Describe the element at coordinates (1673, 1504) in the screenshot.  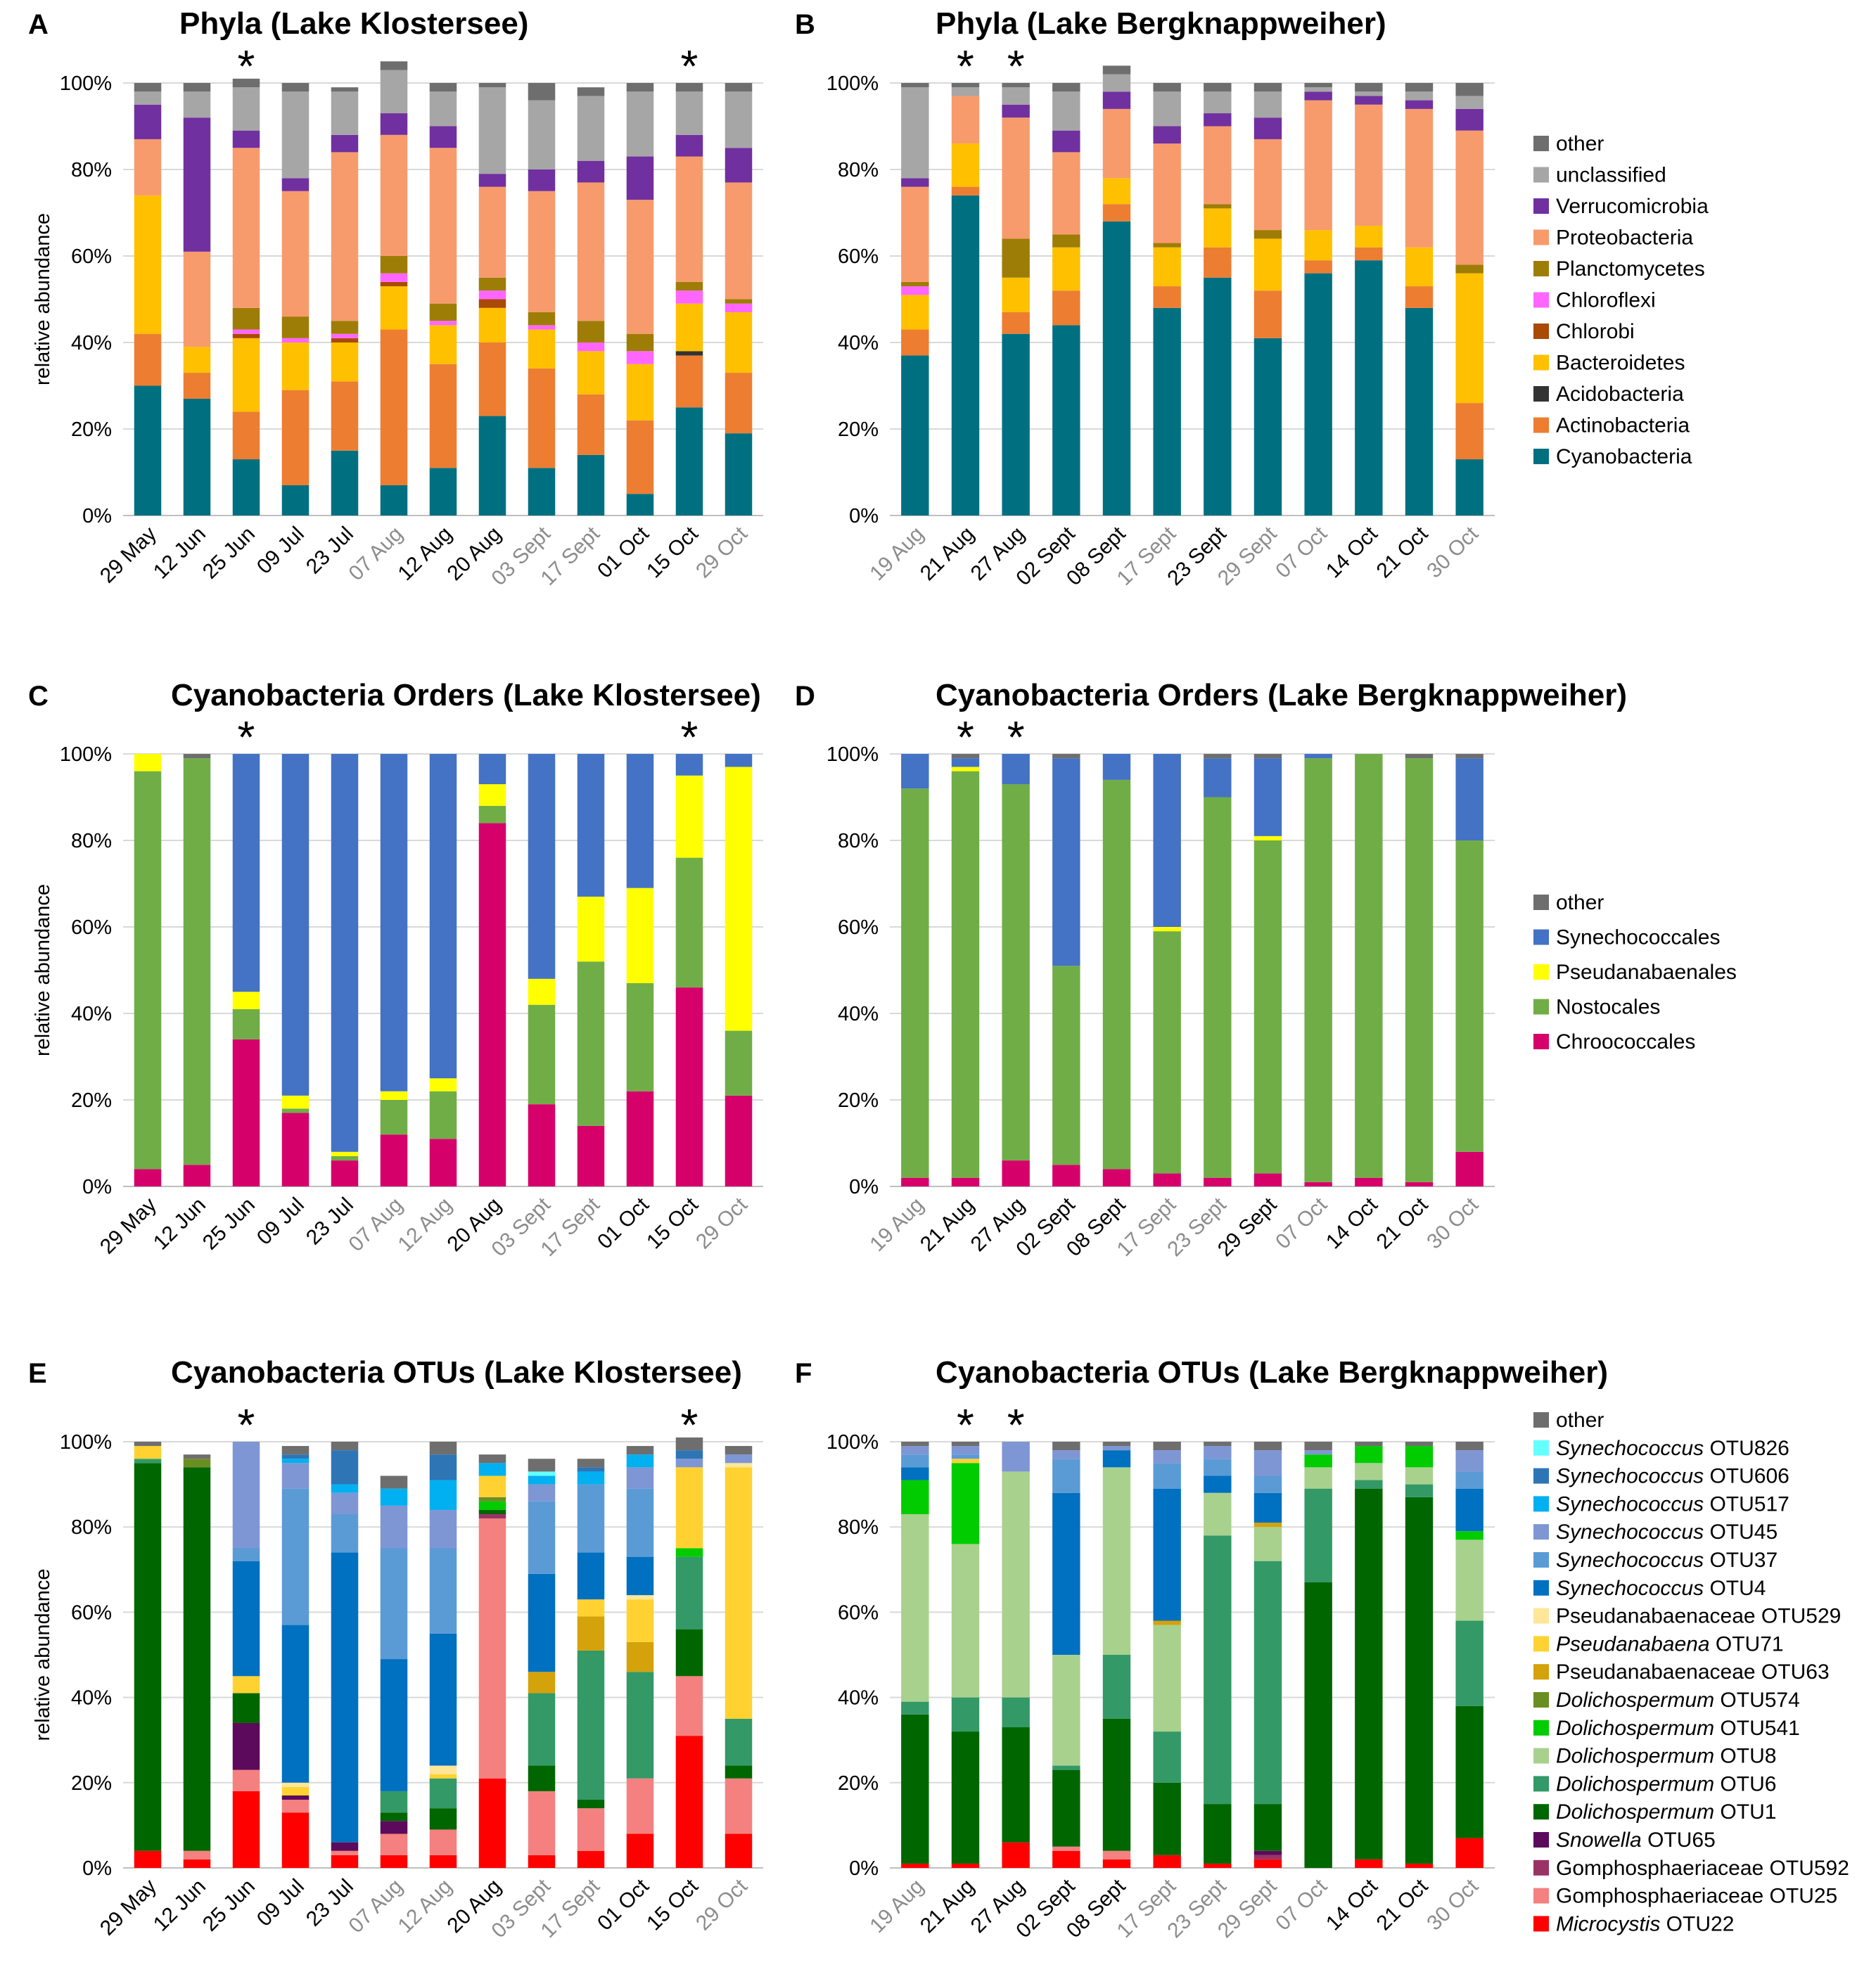
I see `legend-label: Synechococcus OTU517` at that location.